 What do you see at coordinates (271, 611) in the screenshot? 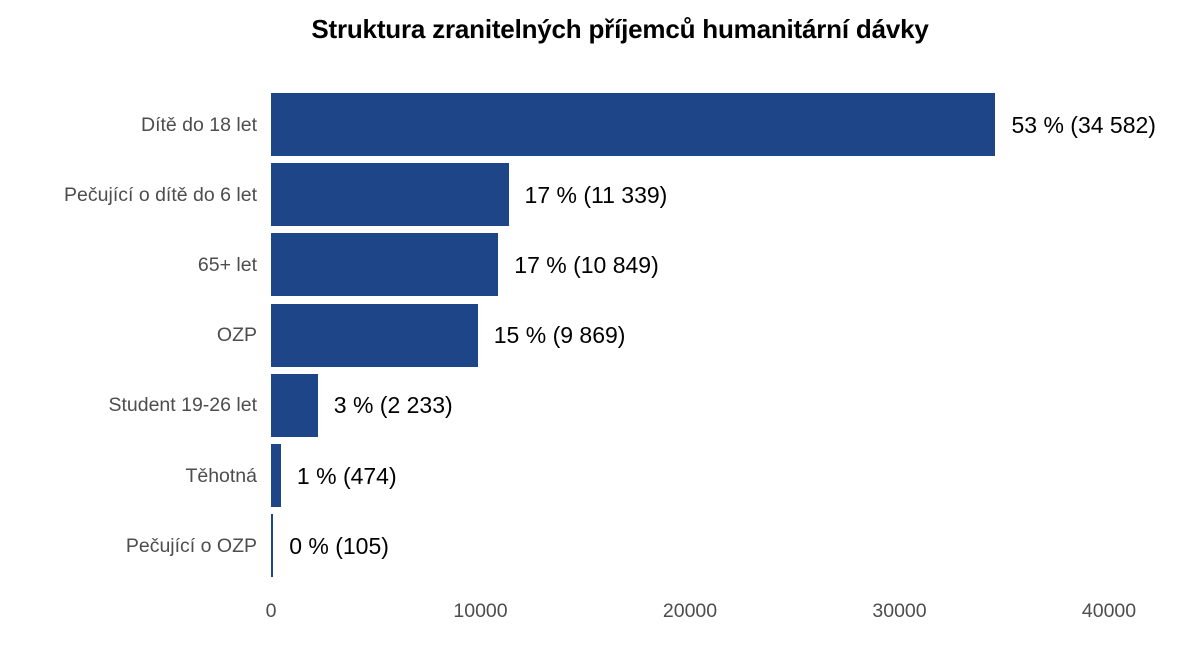
I see `x-axis-tick-label: 0` at bounding box center [271, 611].